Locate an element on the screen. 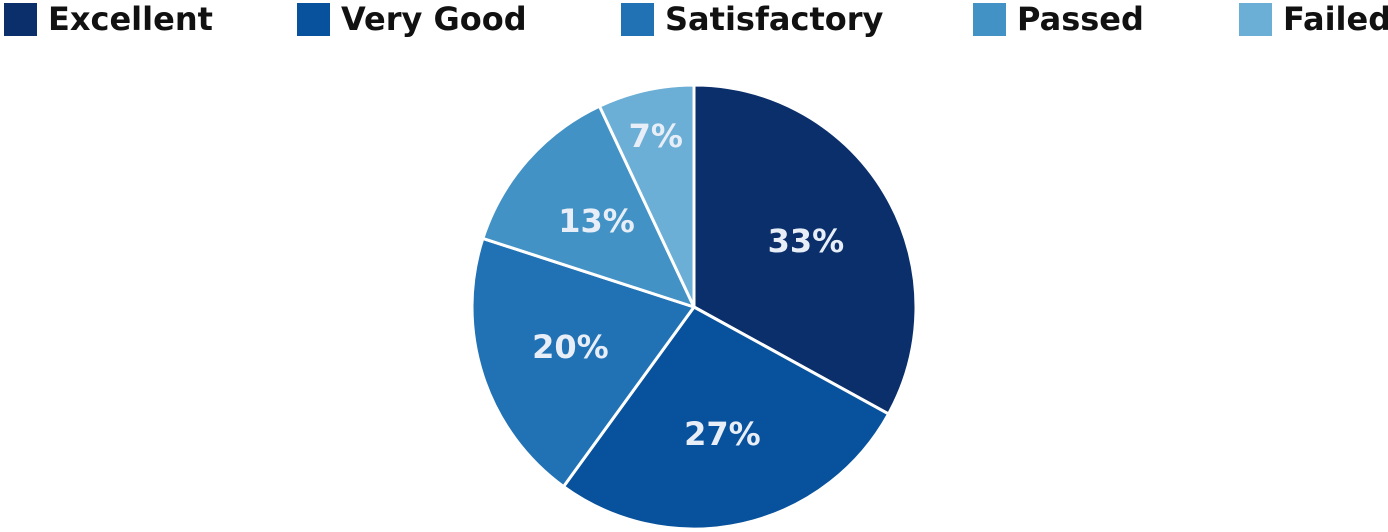  legend-label-very-good: Very Good is located at coordinates (434, 19).